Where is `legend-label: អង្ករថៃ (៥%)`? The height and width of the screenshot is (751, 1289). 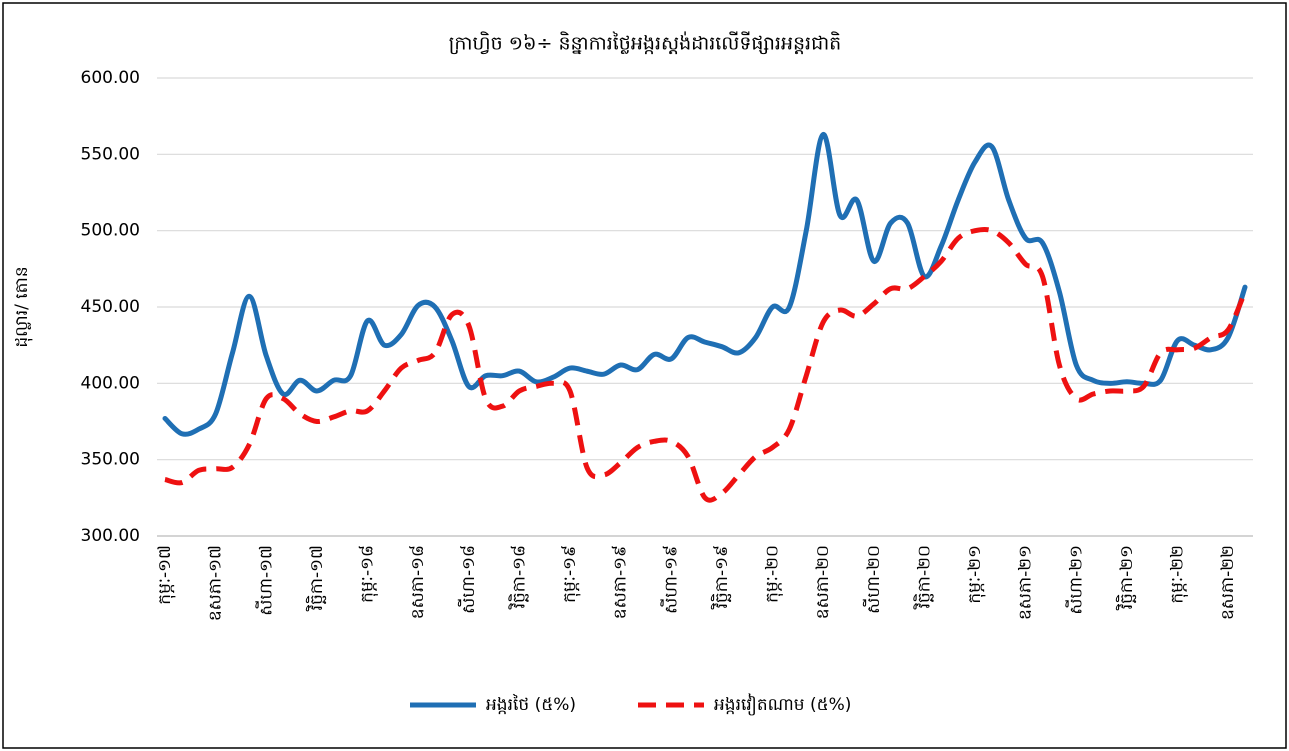 legend-label: អង្ករថៃ (៥%) is located at coordinates (531, 704).